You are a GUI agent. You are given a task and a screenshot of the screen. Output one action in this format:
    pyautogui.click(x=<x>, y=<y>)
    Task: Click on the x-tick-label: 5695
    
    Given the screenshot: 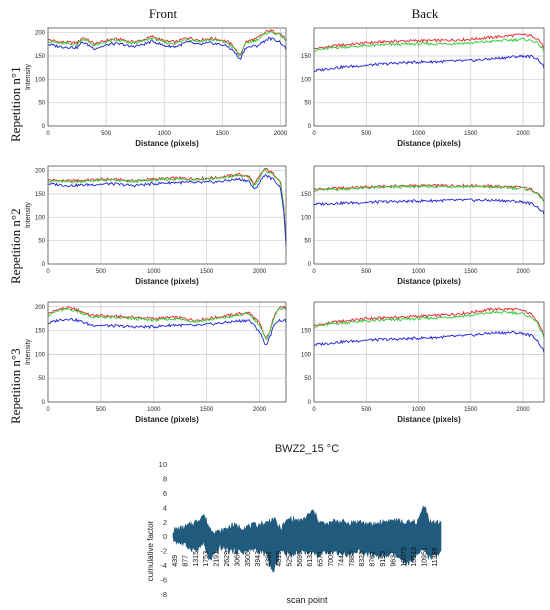 What is the action you would take?
    pyautogui.click(x=300, y=559)
    